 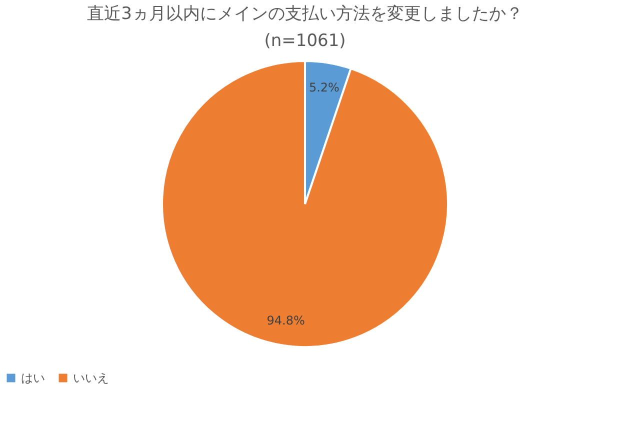 What do you see at coordinates (305, 14) in the screenshot?
I see `chart-title: 直近3ヵ月以内にメインの支払い方法を変更しましたか？` at bounding box center [305, 14].